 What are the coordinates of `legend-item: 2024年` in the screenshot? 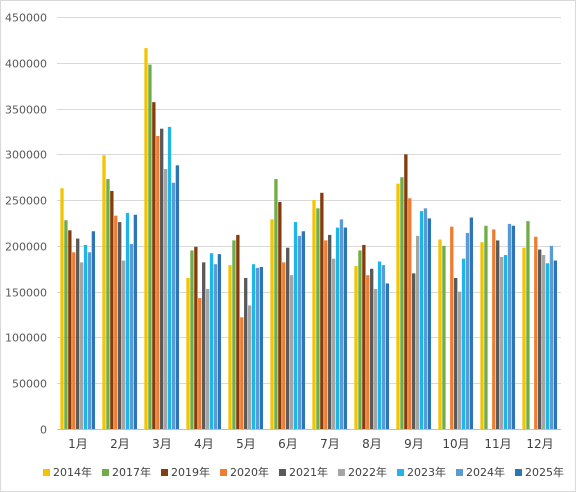 It's located at (480, 472).